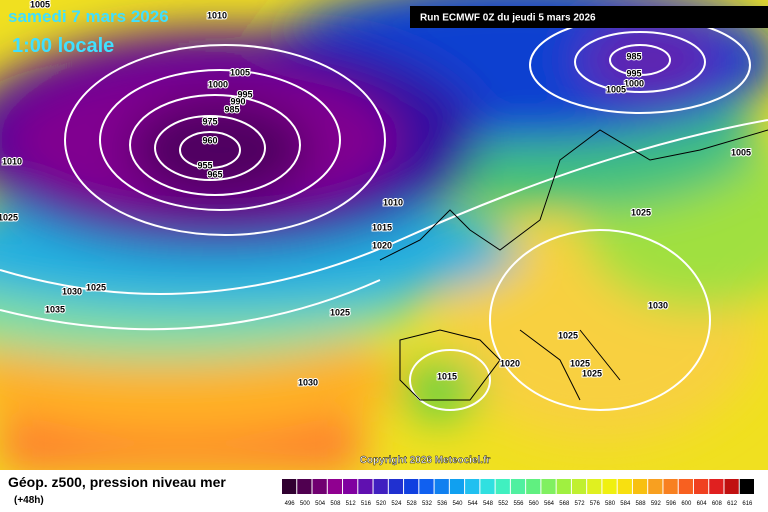  I want to click on legend-label: 516, so click(366, 504).